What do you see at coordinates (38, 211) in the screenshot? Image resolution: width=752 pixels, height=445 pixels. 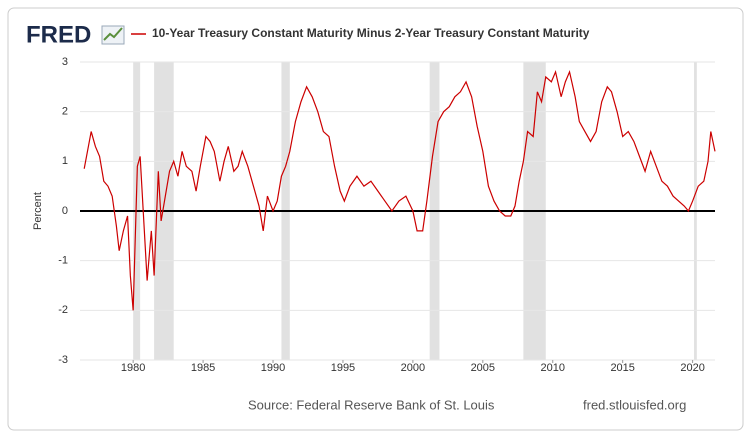 I see `y-axis-label: Percent` at bounding box center [38, 211].